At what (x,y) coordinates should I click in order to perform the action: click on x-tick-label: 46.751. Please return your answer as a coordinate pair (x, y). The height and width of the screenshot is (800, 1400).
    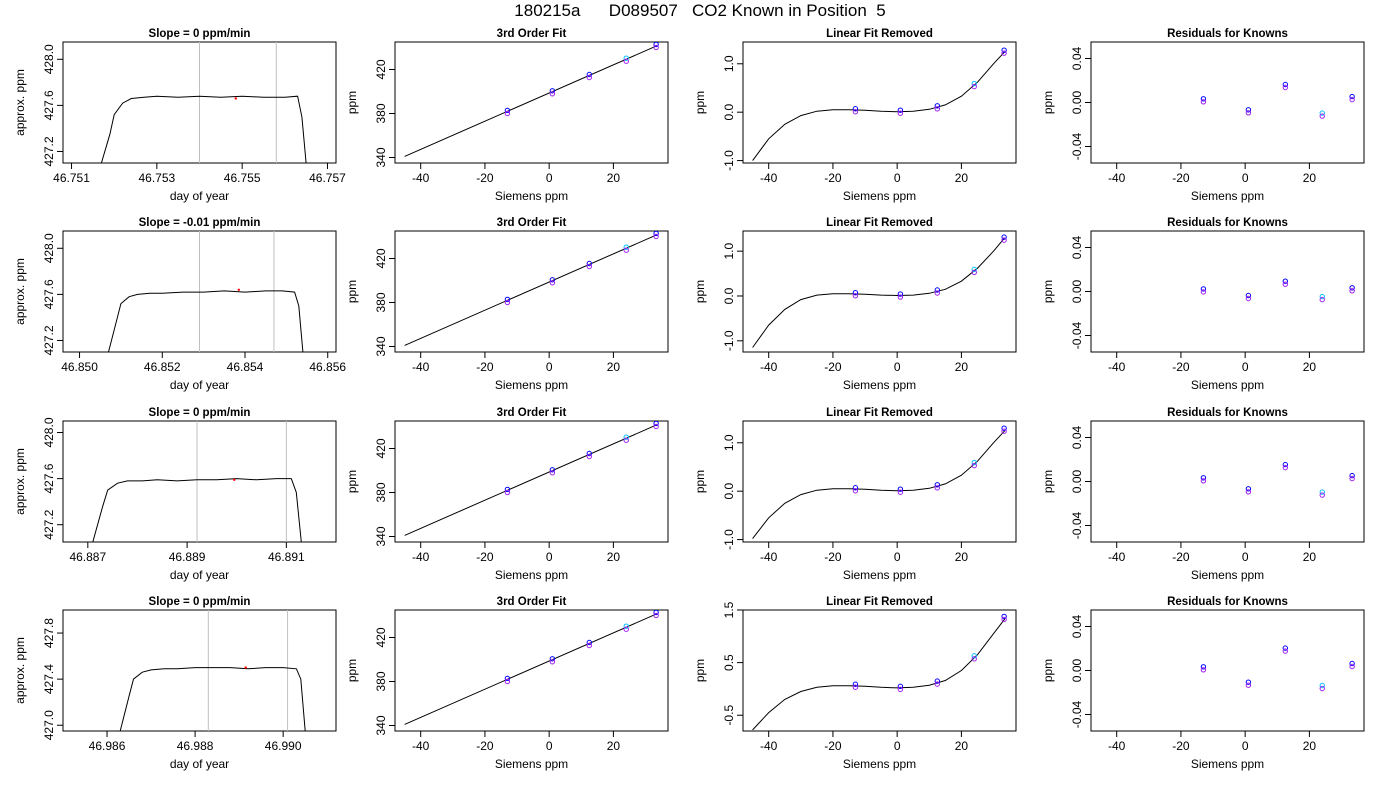
    Looking at the image, I should click on (71, 178).